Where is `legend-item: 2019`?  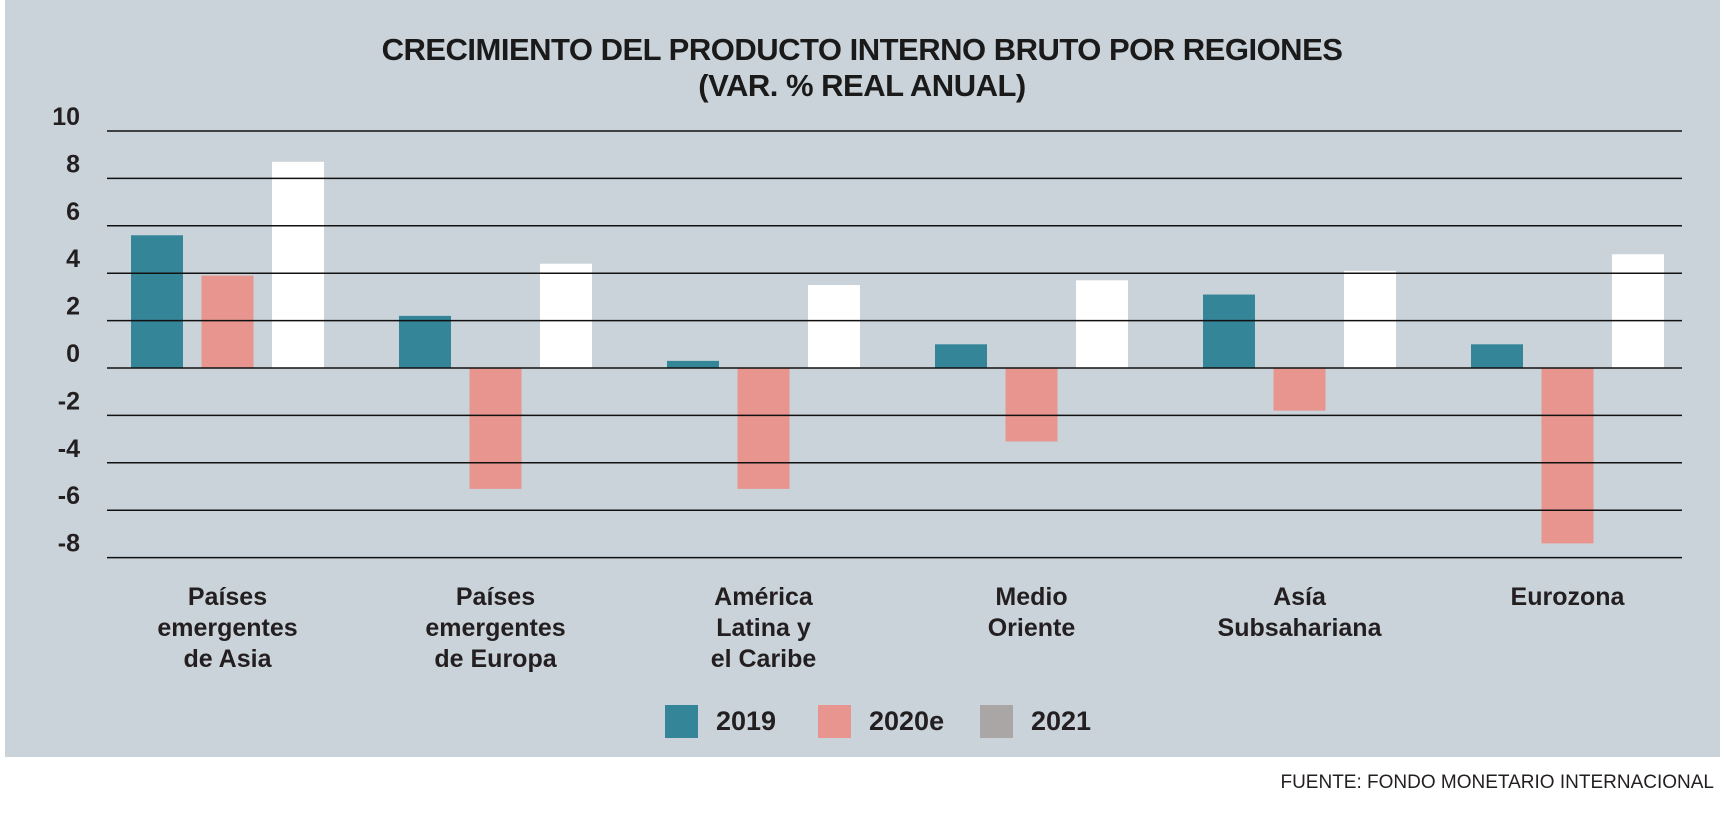 legend-item: 2019 is located at coordinates (720, 721).